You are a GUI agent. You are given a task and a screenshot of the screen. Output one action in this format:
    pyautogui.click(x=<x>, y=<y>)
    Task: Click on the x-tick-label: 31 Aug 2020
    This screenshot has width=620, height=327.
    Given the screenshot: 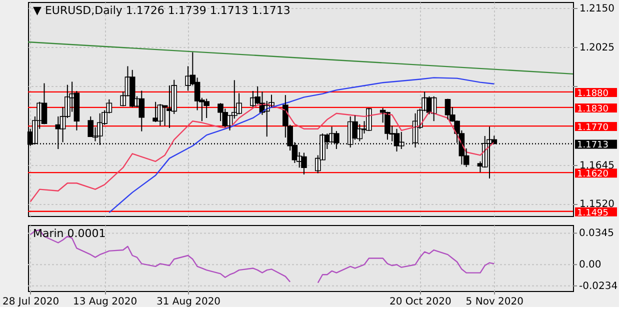 What is the action you would take?
    pyautogui.click(x=188, y=302)
    